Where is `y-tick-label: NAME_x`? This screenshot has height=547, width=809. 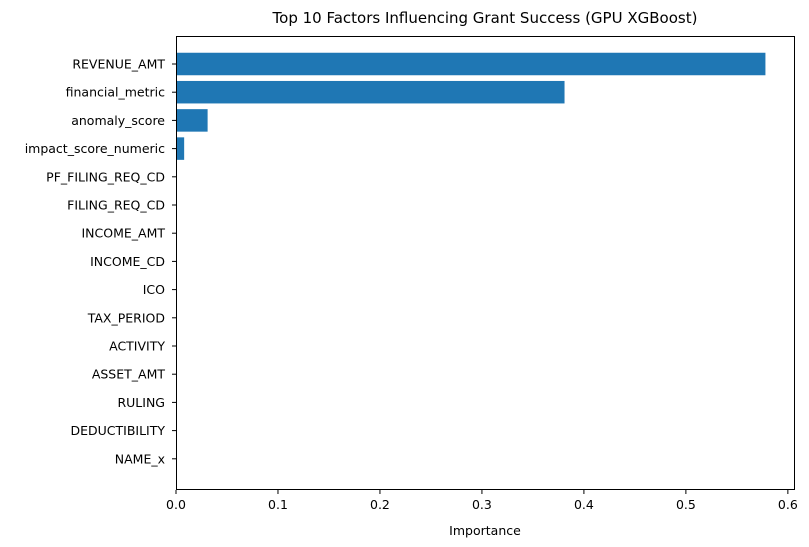
y-tick-label: NAME_x is located at coordinates (140, 458).